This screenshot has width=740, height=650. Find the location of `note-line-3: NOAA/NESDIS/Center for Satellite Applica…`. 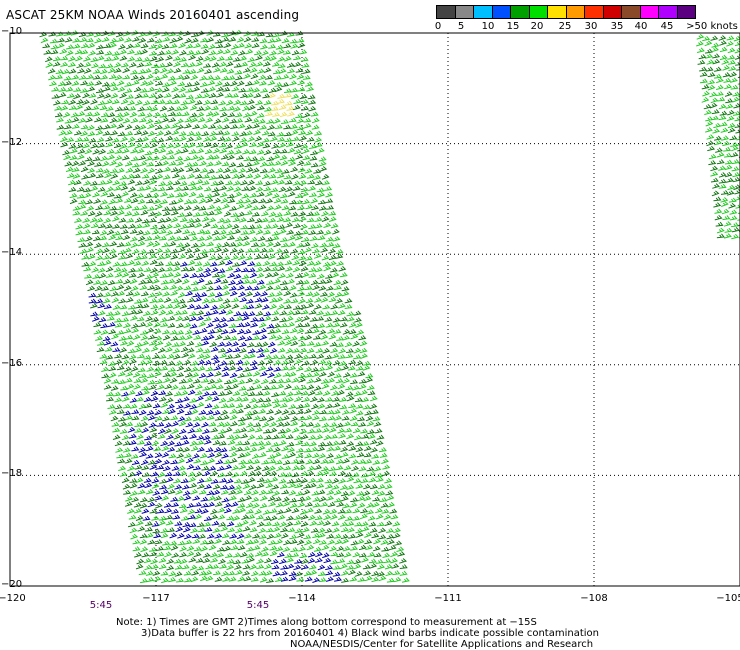

note-line-3: NOAA/NESDIS/Center for Satellite Applica… is located at coordinates (442, 644).